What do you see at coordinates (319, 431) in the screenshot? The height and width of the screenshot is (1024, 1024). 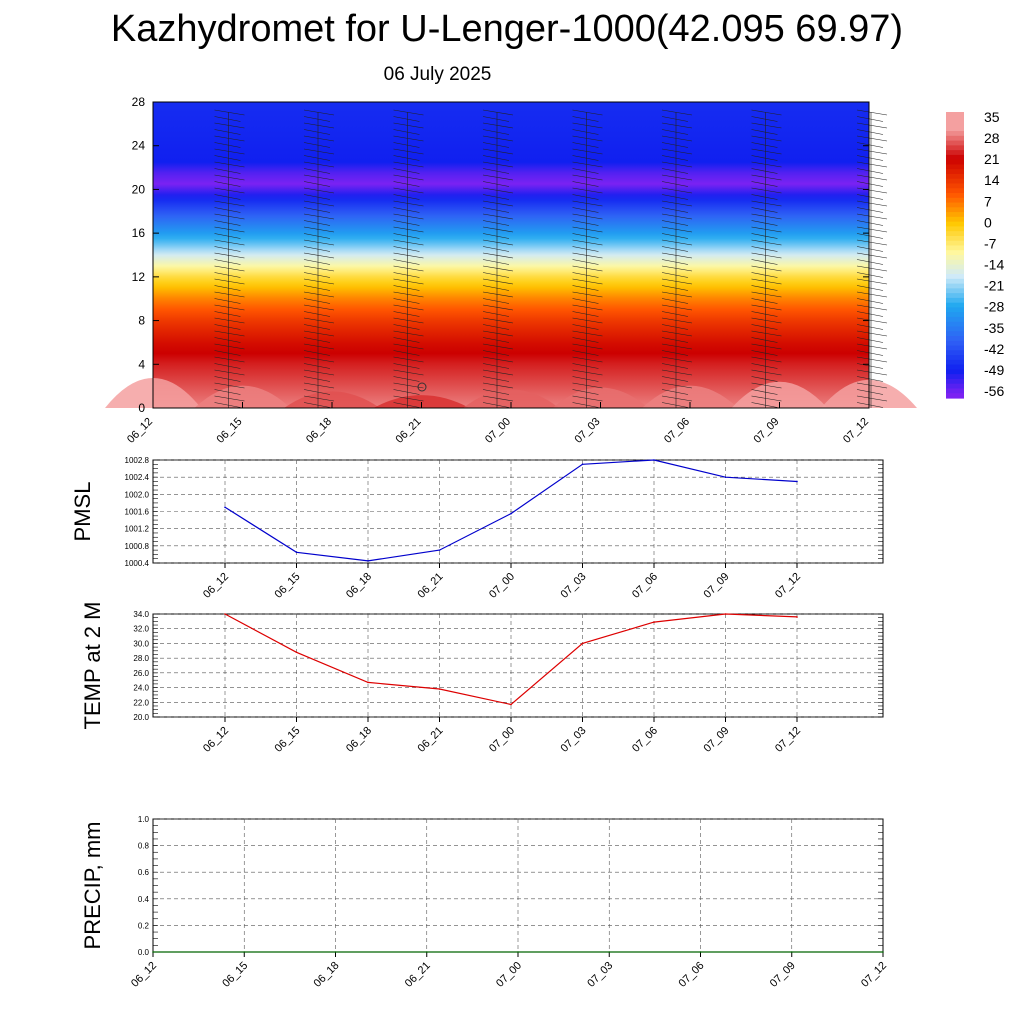 I see `x-tick-label: 06_18` at bounding box center [319, 431].